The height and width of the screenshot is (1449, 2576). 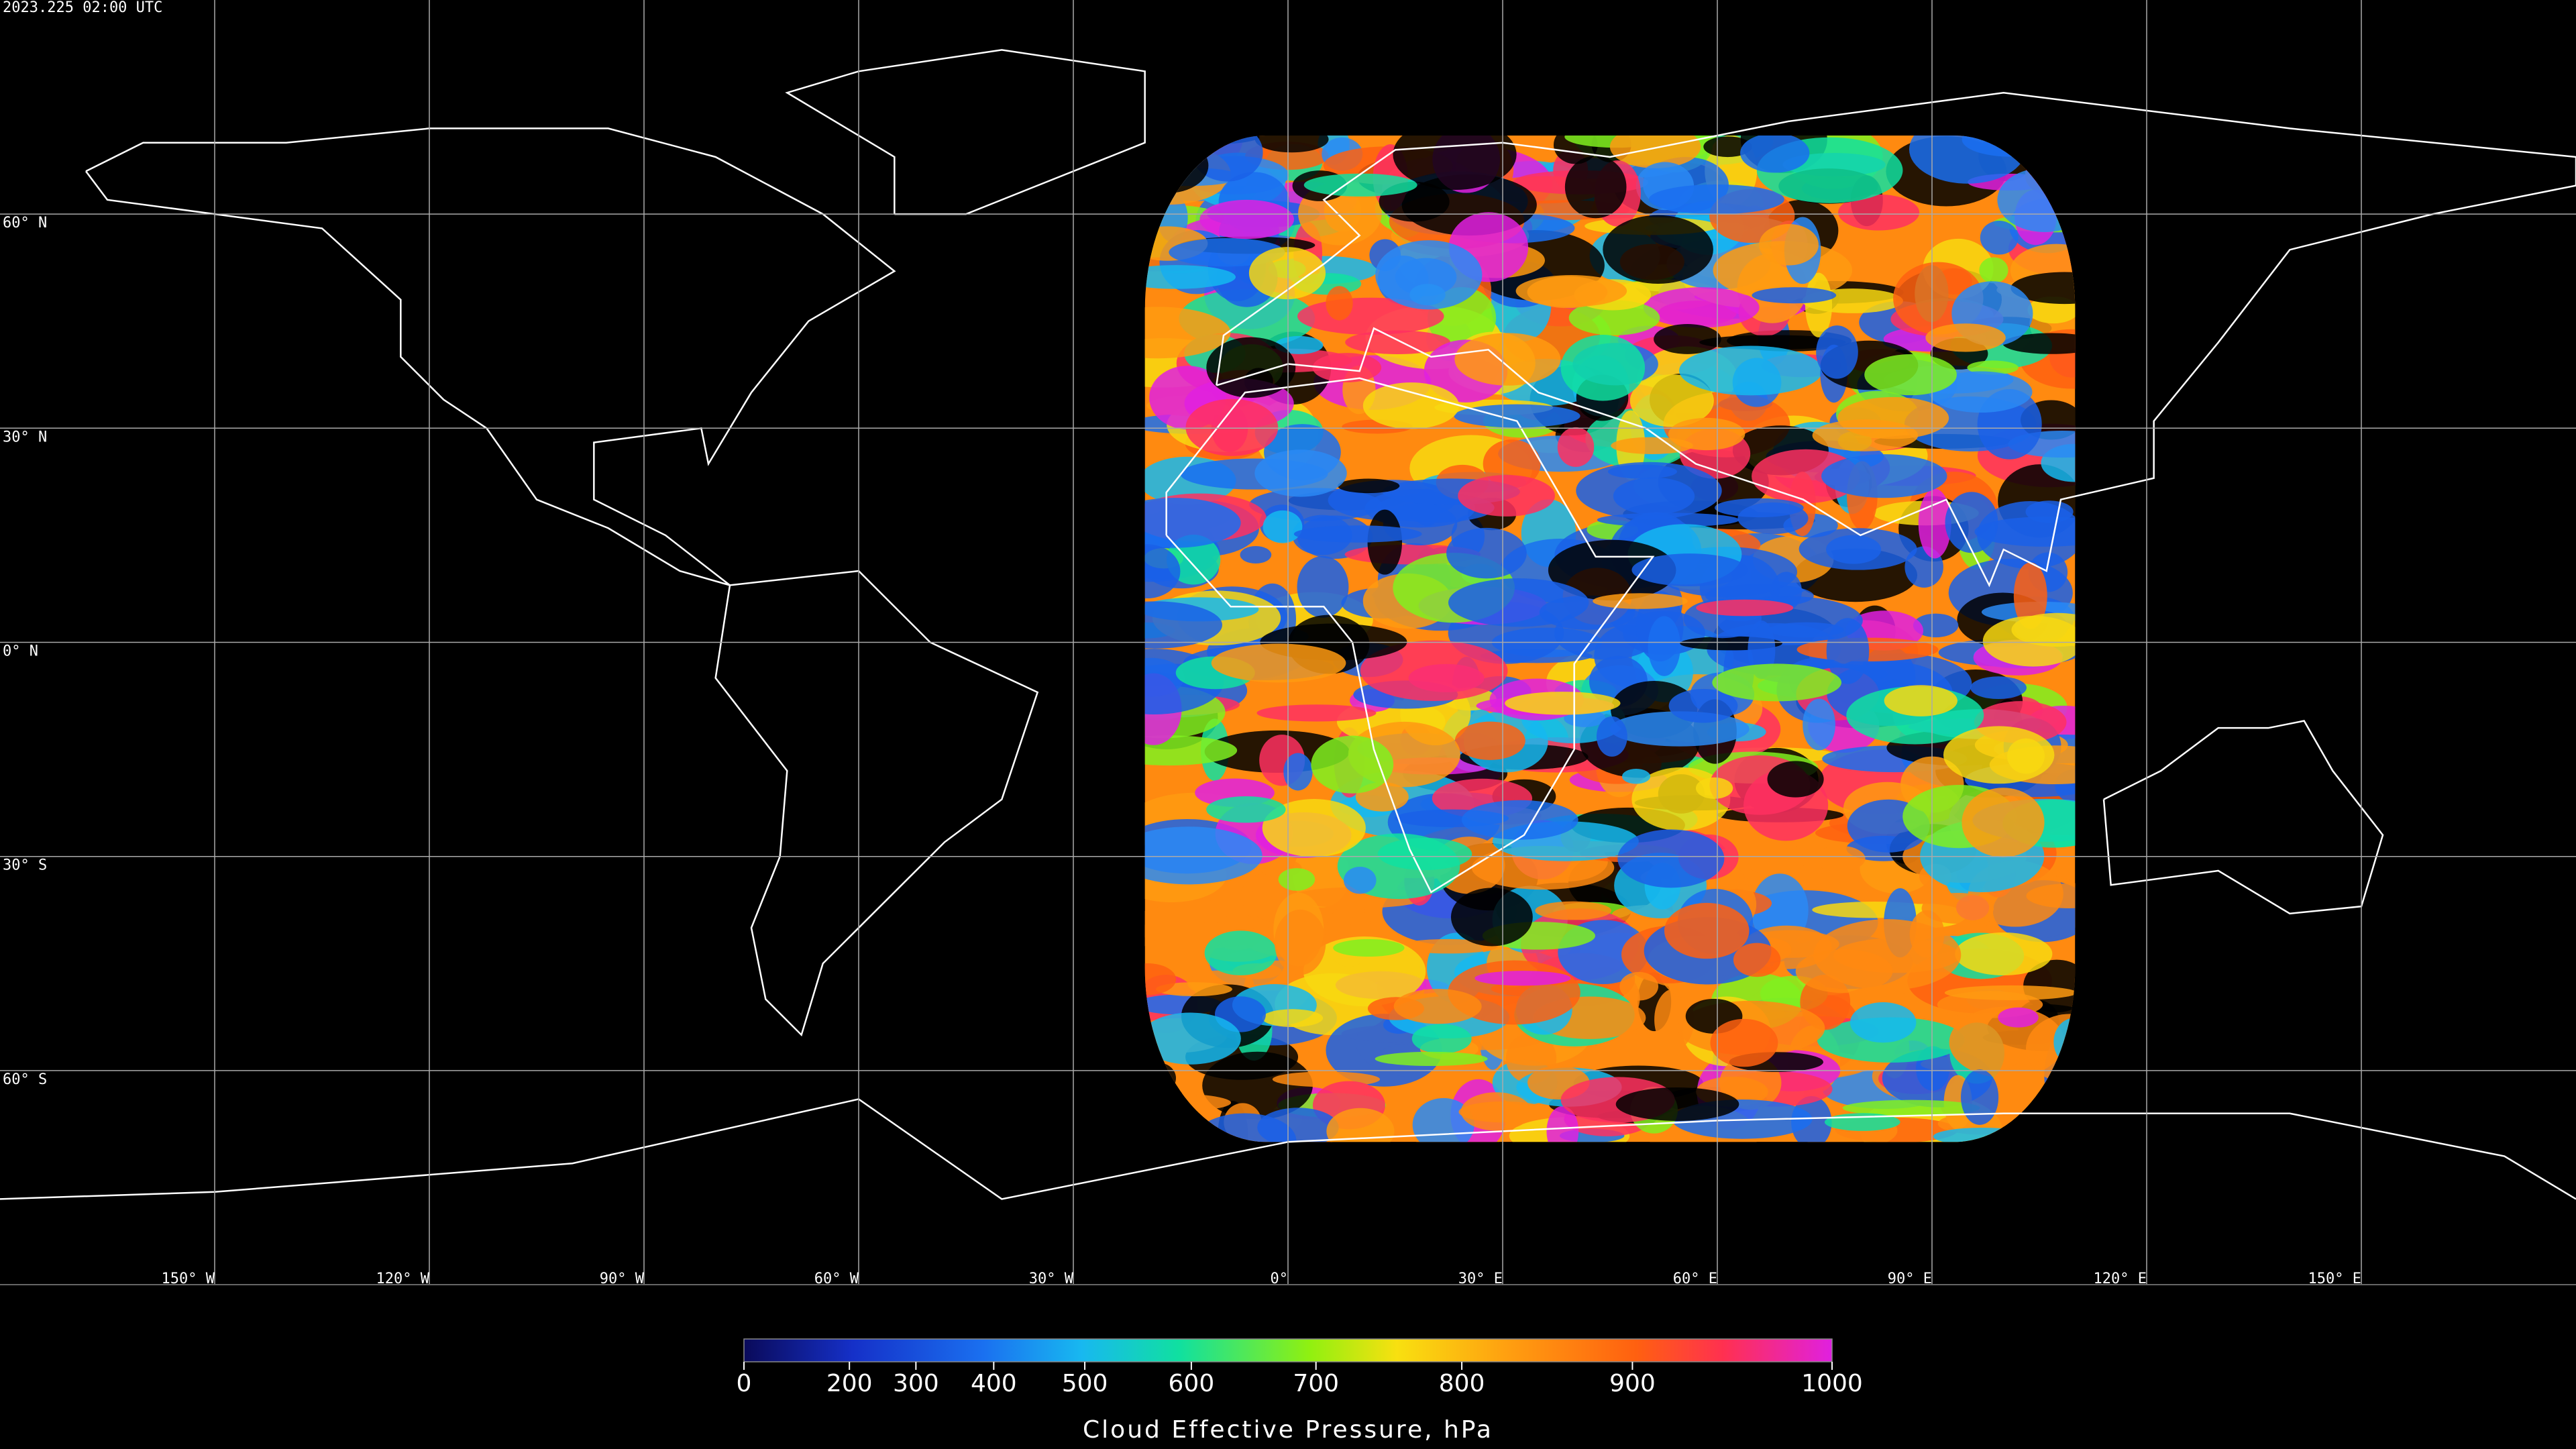 I want to click on colorbar-tick-label: 600, so click(x=1192, y=1383).